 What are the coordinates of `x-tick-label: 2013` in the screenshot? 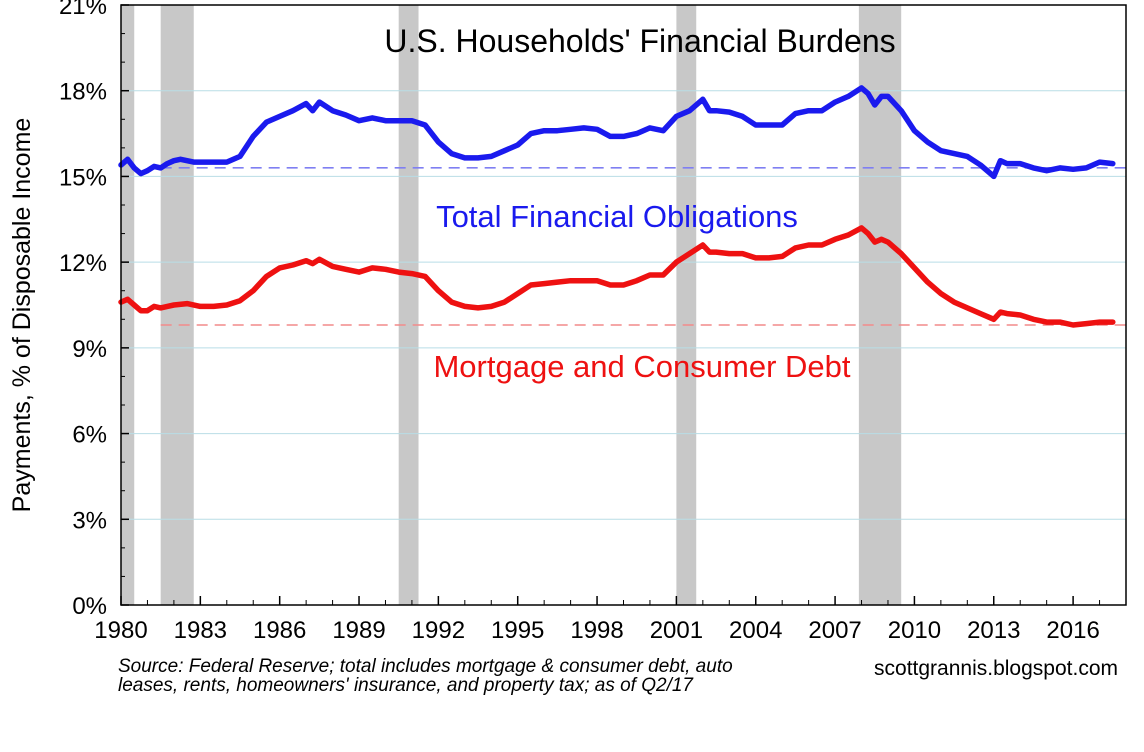 It's located at (993, 630).